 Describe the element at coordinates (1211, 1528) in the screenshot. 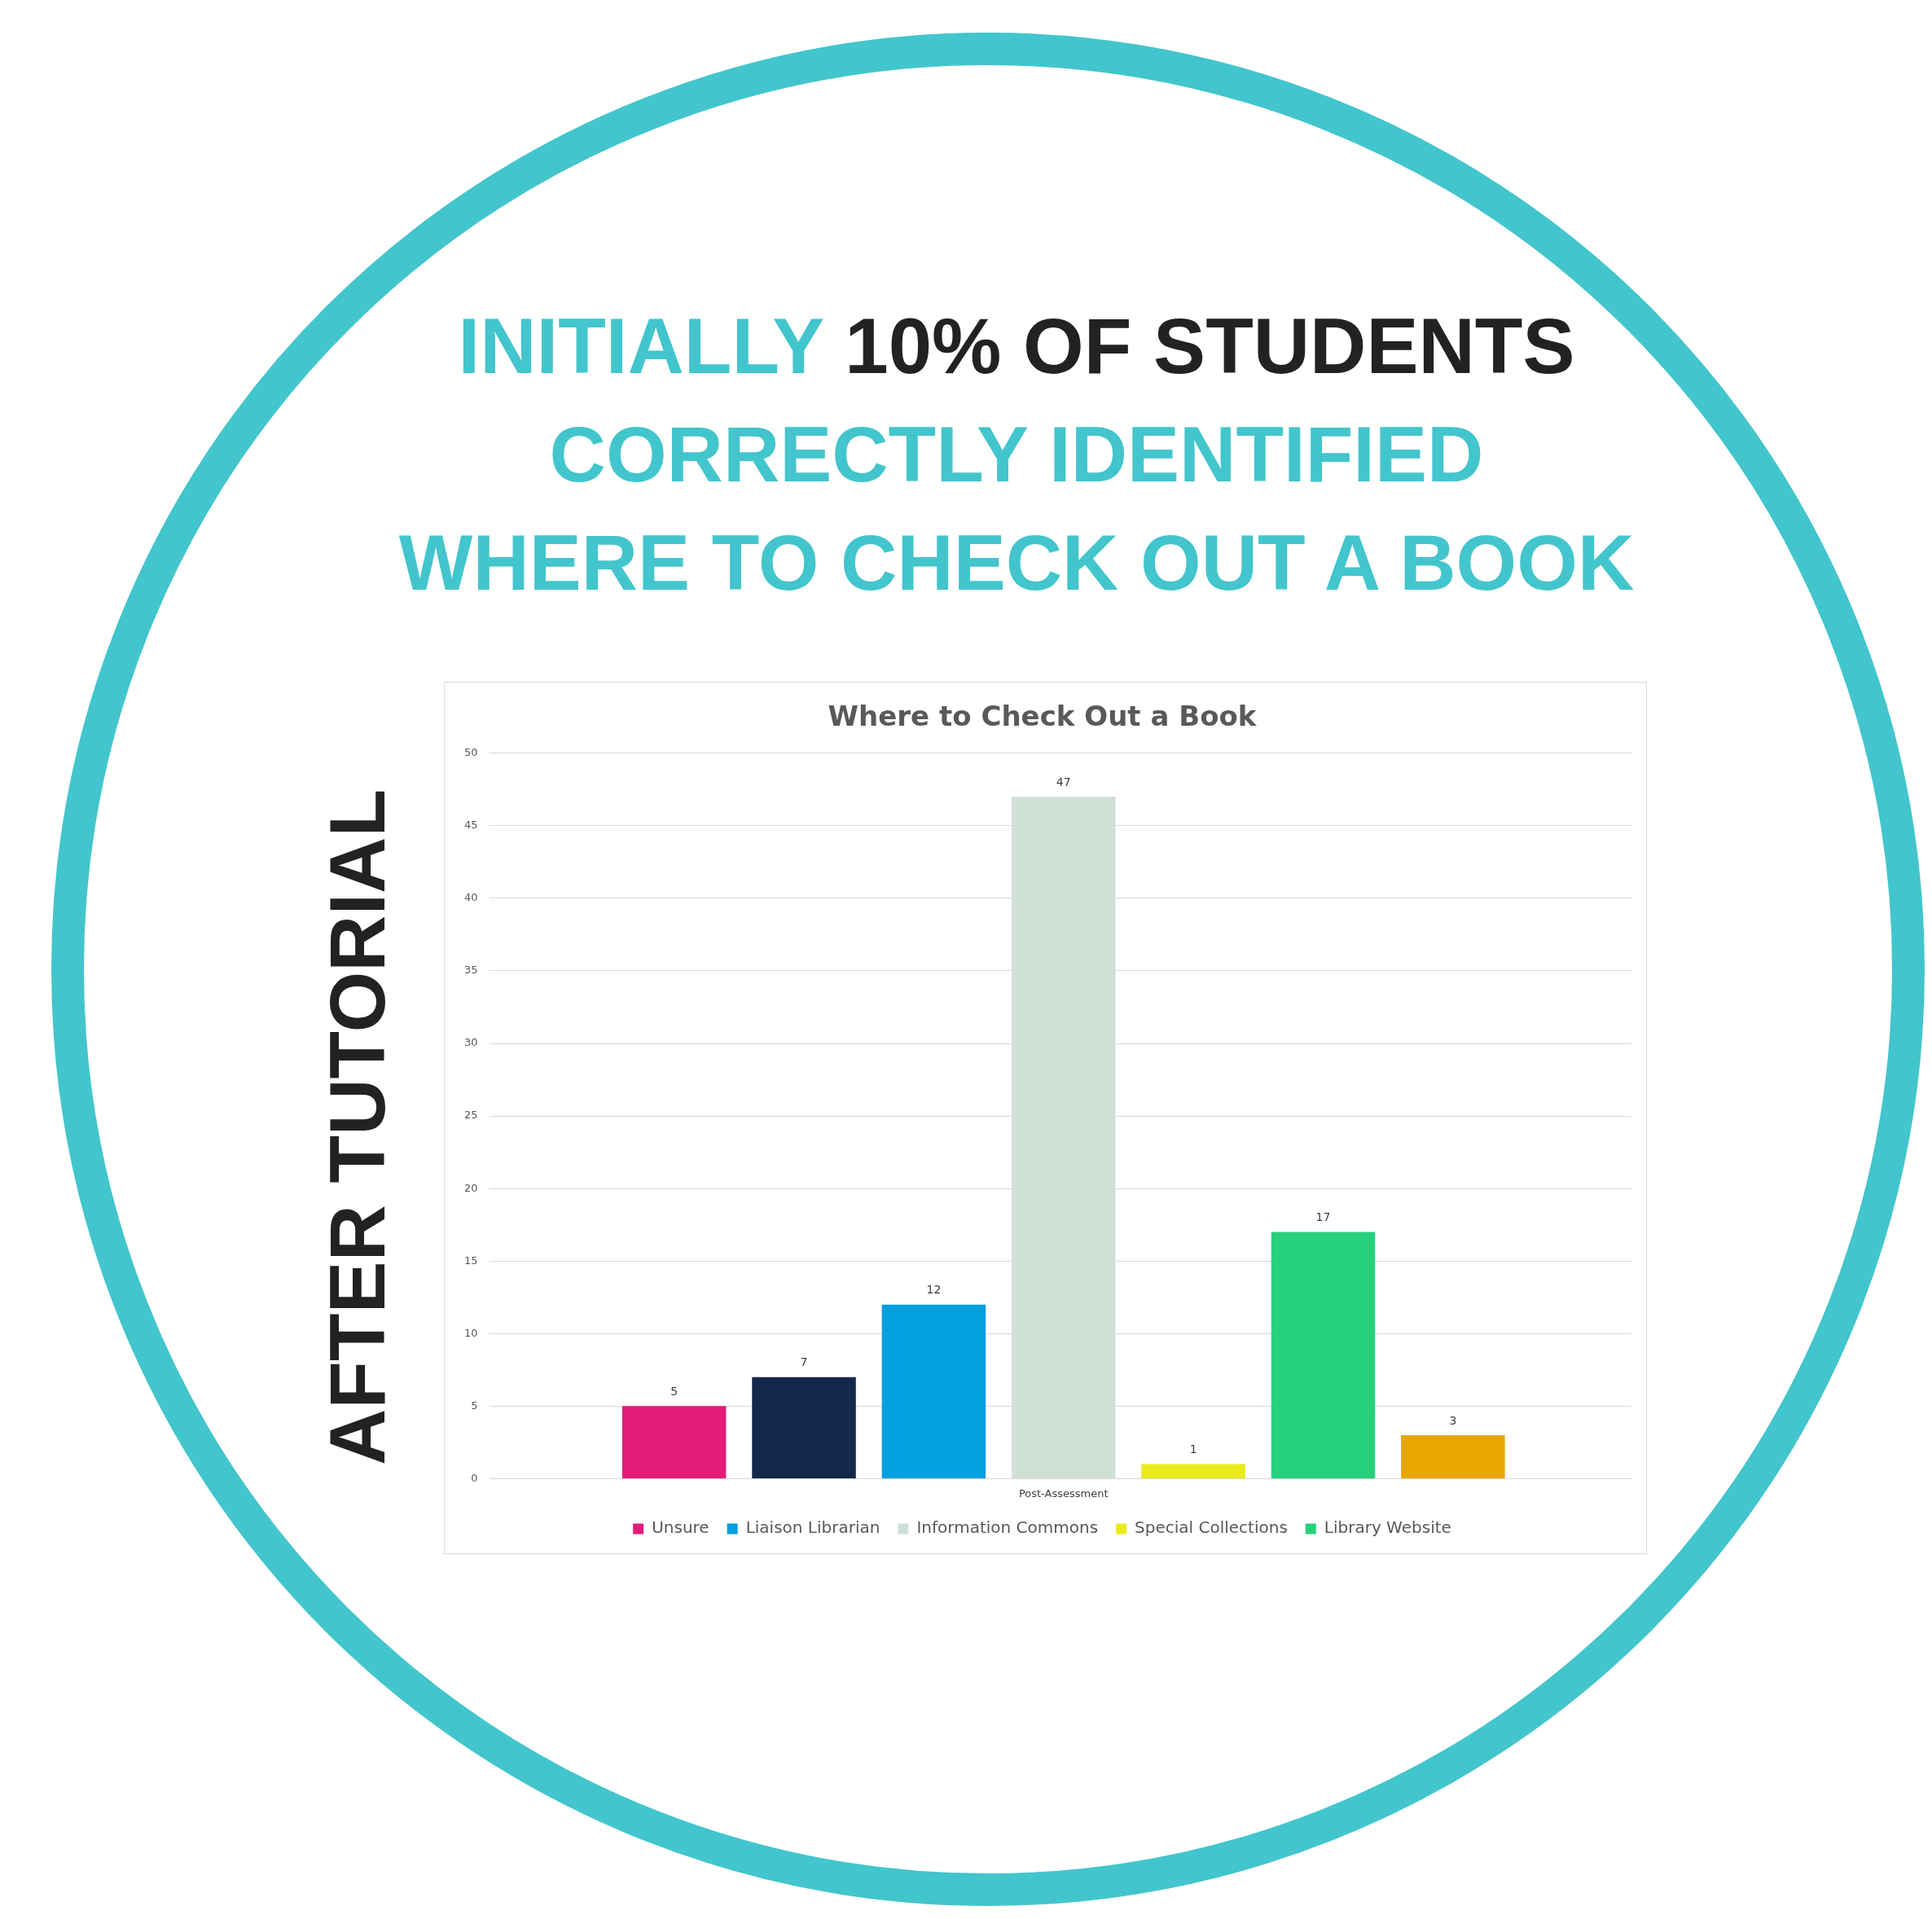

I see `legend-label: Special Collections` at that location.